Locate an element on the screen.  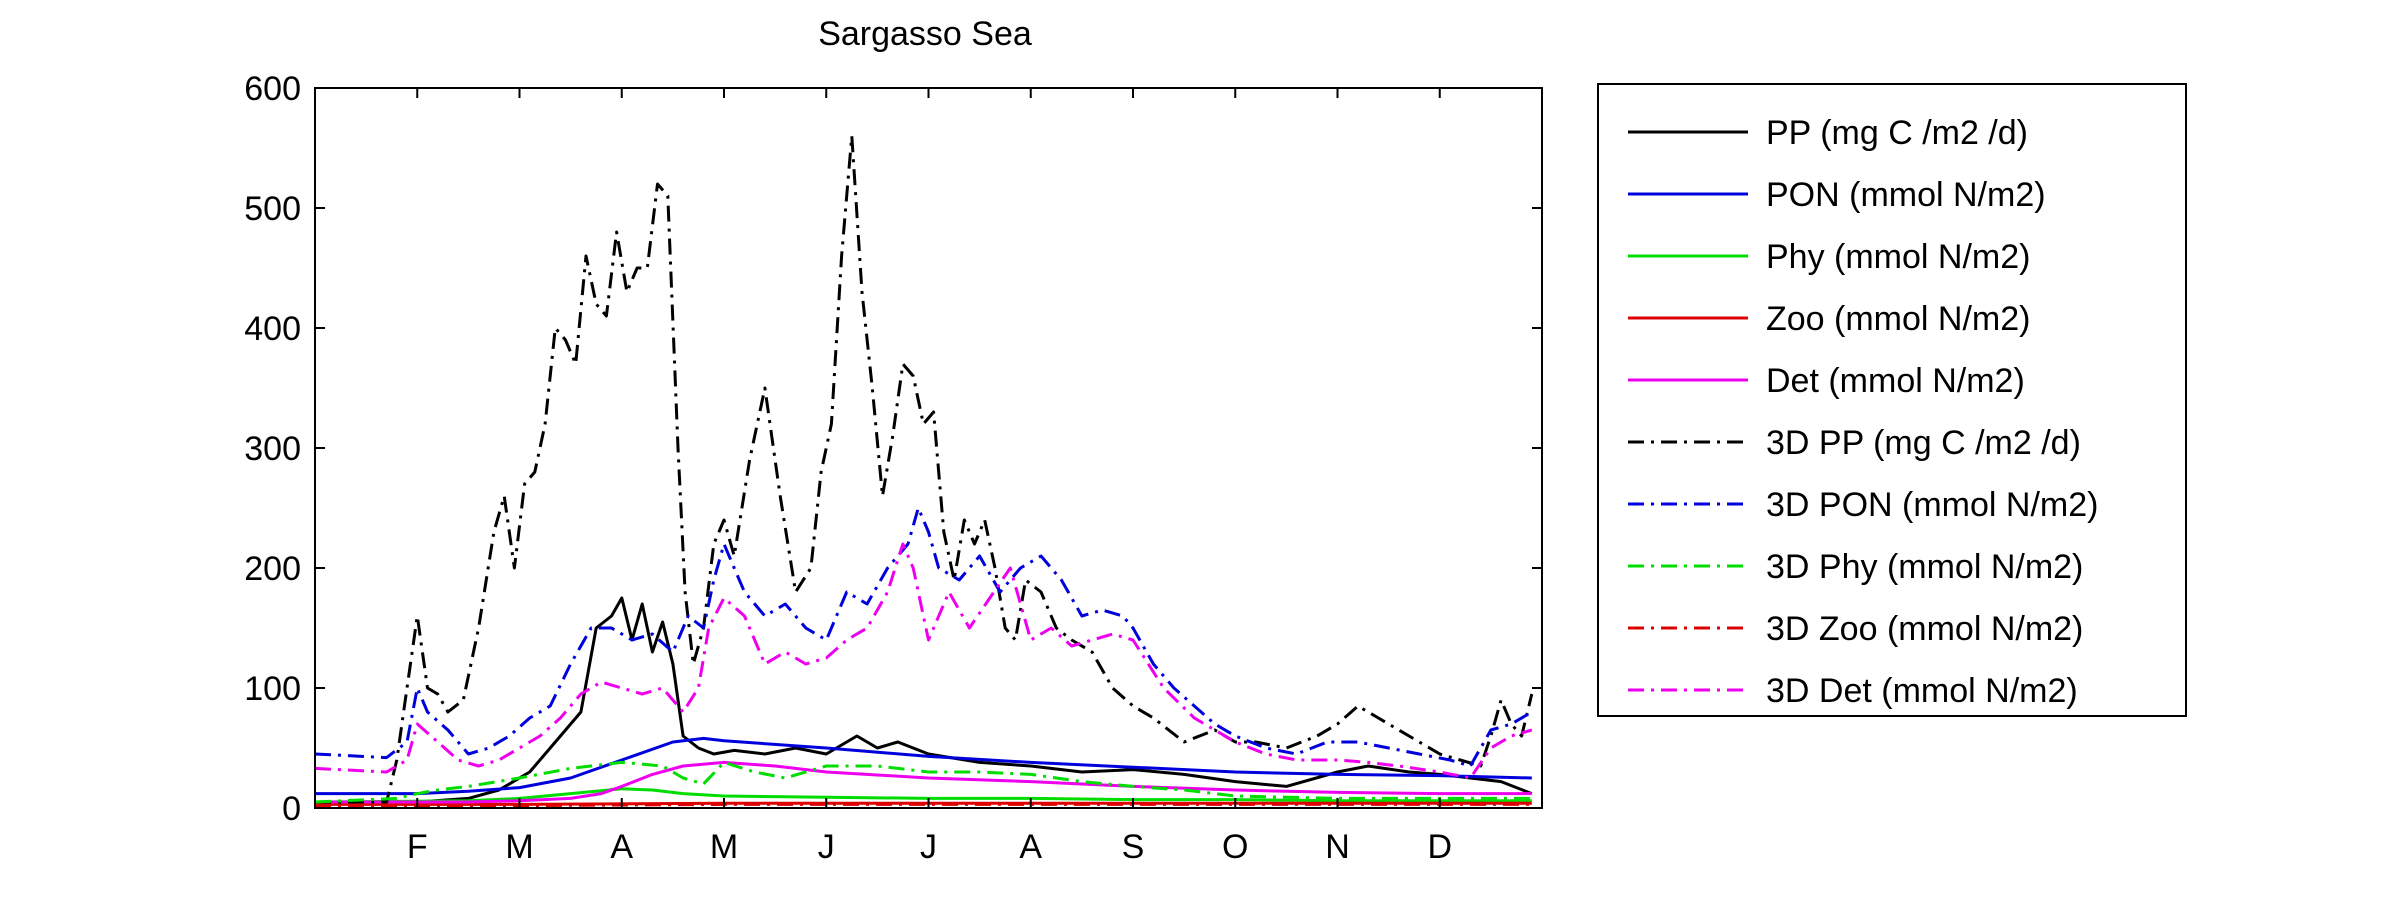
legend-label-3: Phy (mmol N/m2) is located at coordinates (1898, 257).